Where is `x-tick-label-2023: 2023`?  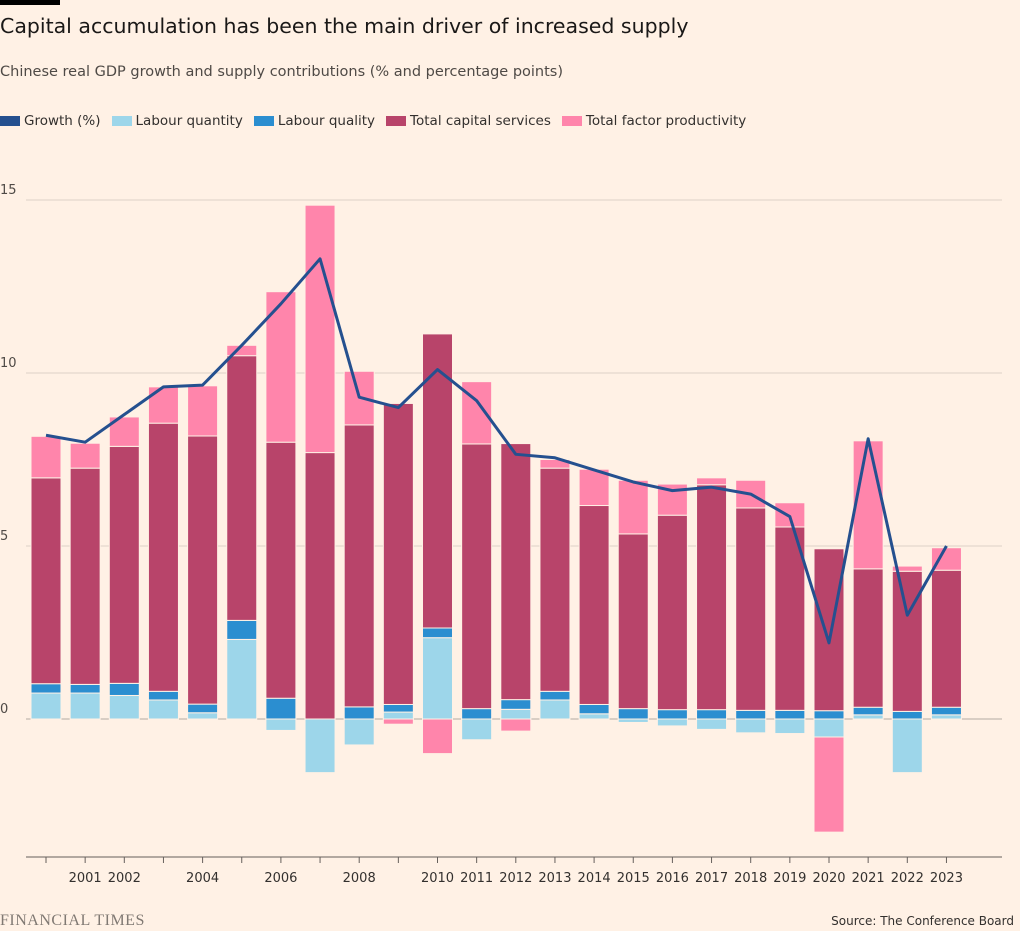 x-tick-label-2023: 2023 is located at coordinates (946, 878).